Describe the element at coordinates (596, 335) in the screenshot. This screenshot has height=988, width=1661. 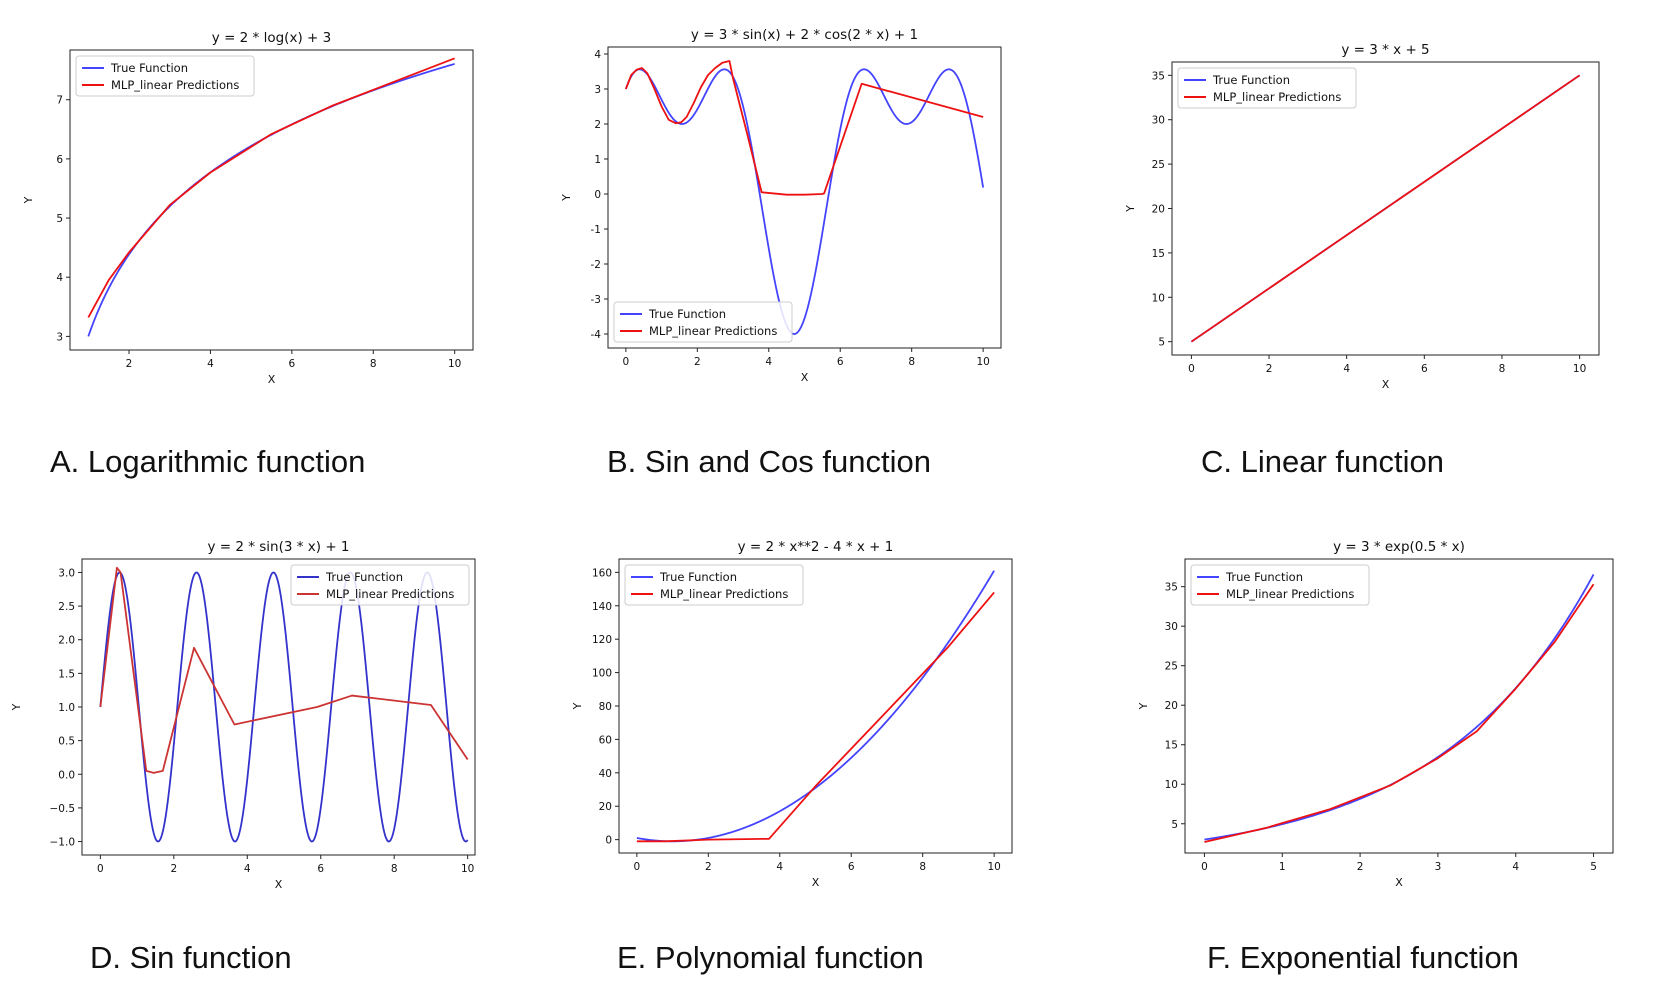
I see `y-tick-label: -4` at that location.